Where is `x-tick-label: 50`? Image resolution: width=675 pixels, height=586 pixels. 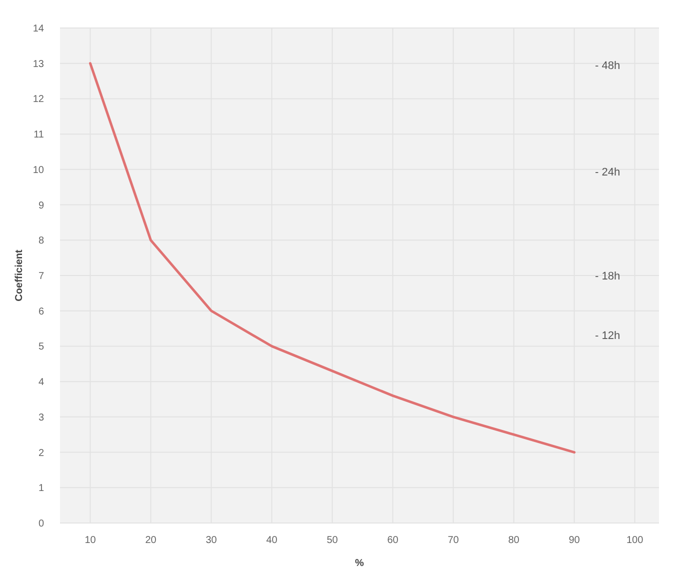
x-tick-label: 50 is located at coordinates (332, 540).